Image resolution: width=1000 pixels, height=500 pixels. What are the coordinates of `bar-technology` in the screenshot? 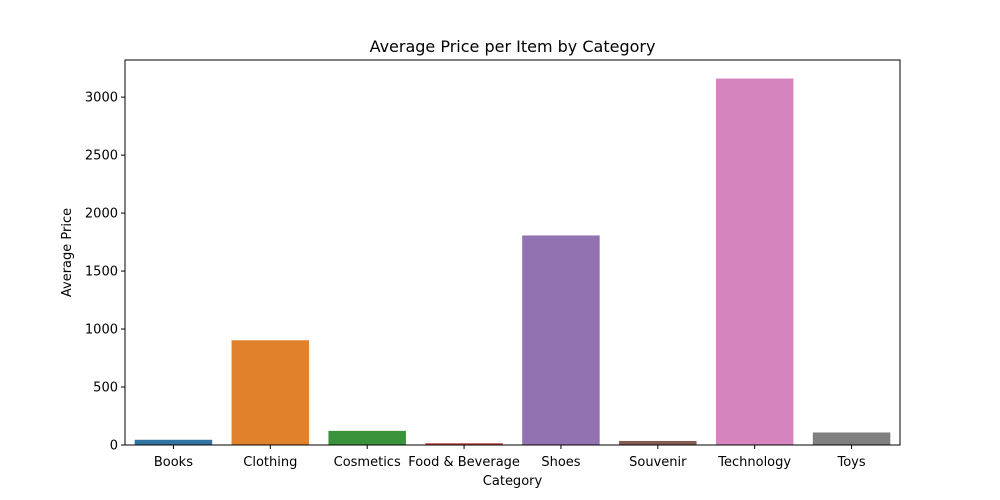 It's located at (754, 262).